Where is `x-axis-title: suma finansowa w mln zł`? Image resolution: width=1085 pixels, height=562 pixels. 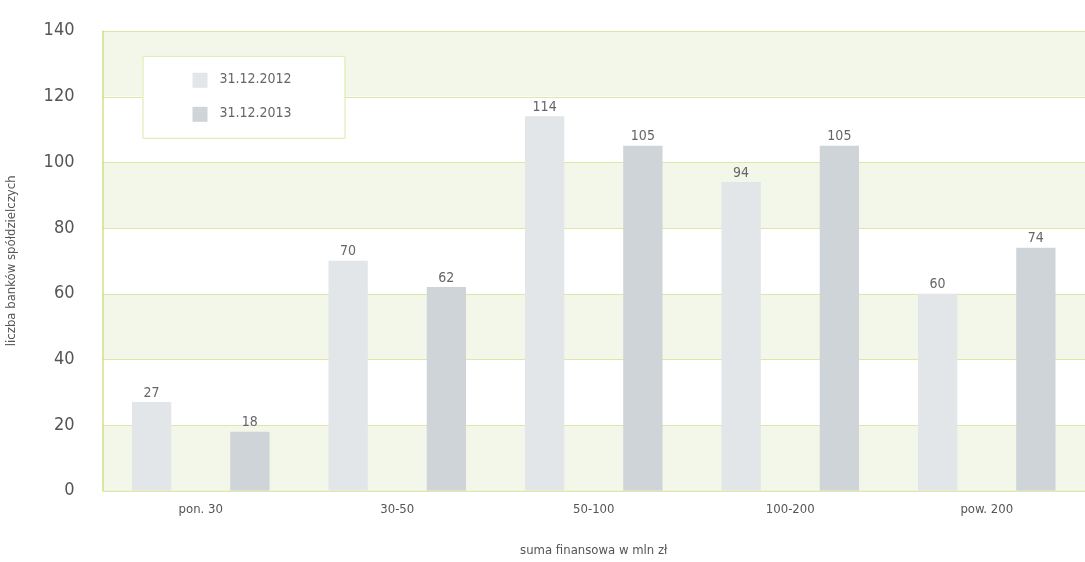
x-axis-title: suma finansowa w mln zł is located at coordinates (594, 549).